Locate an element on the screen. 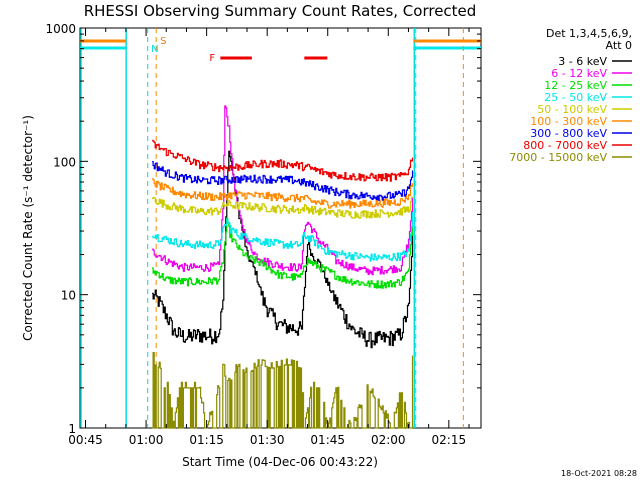  legend-entry-label: 6 - 12 keV is located at coordinates (579, 73).